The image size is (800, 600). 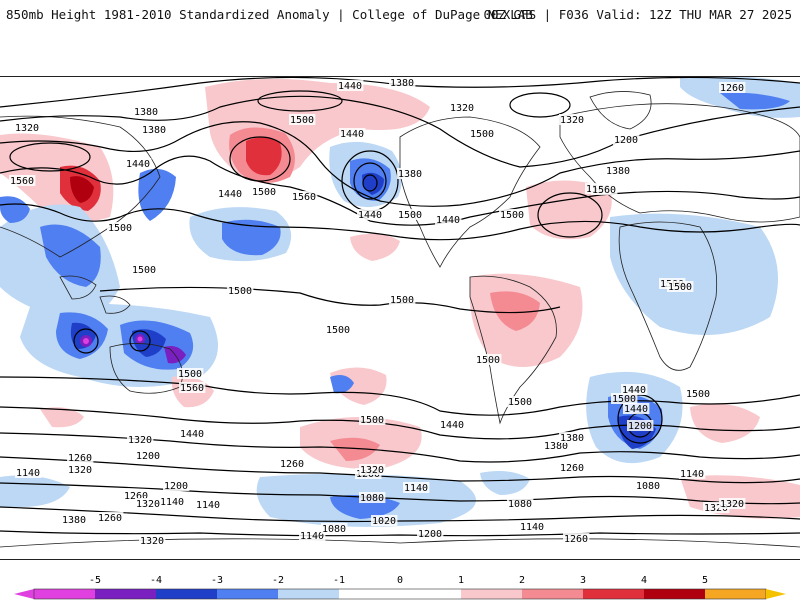 What do you see at coordinates (522, 580) in the screenshot?
I see `colorbar-tick-label: 2` at bounding box center [522, 580].